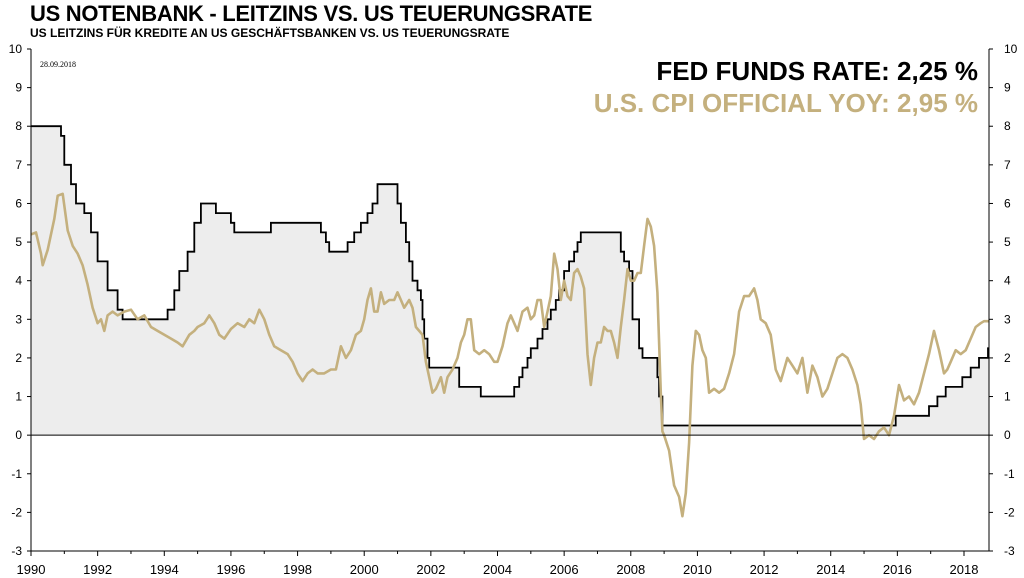  I want to click on x-tick-label: 1990, so click(31, 569).